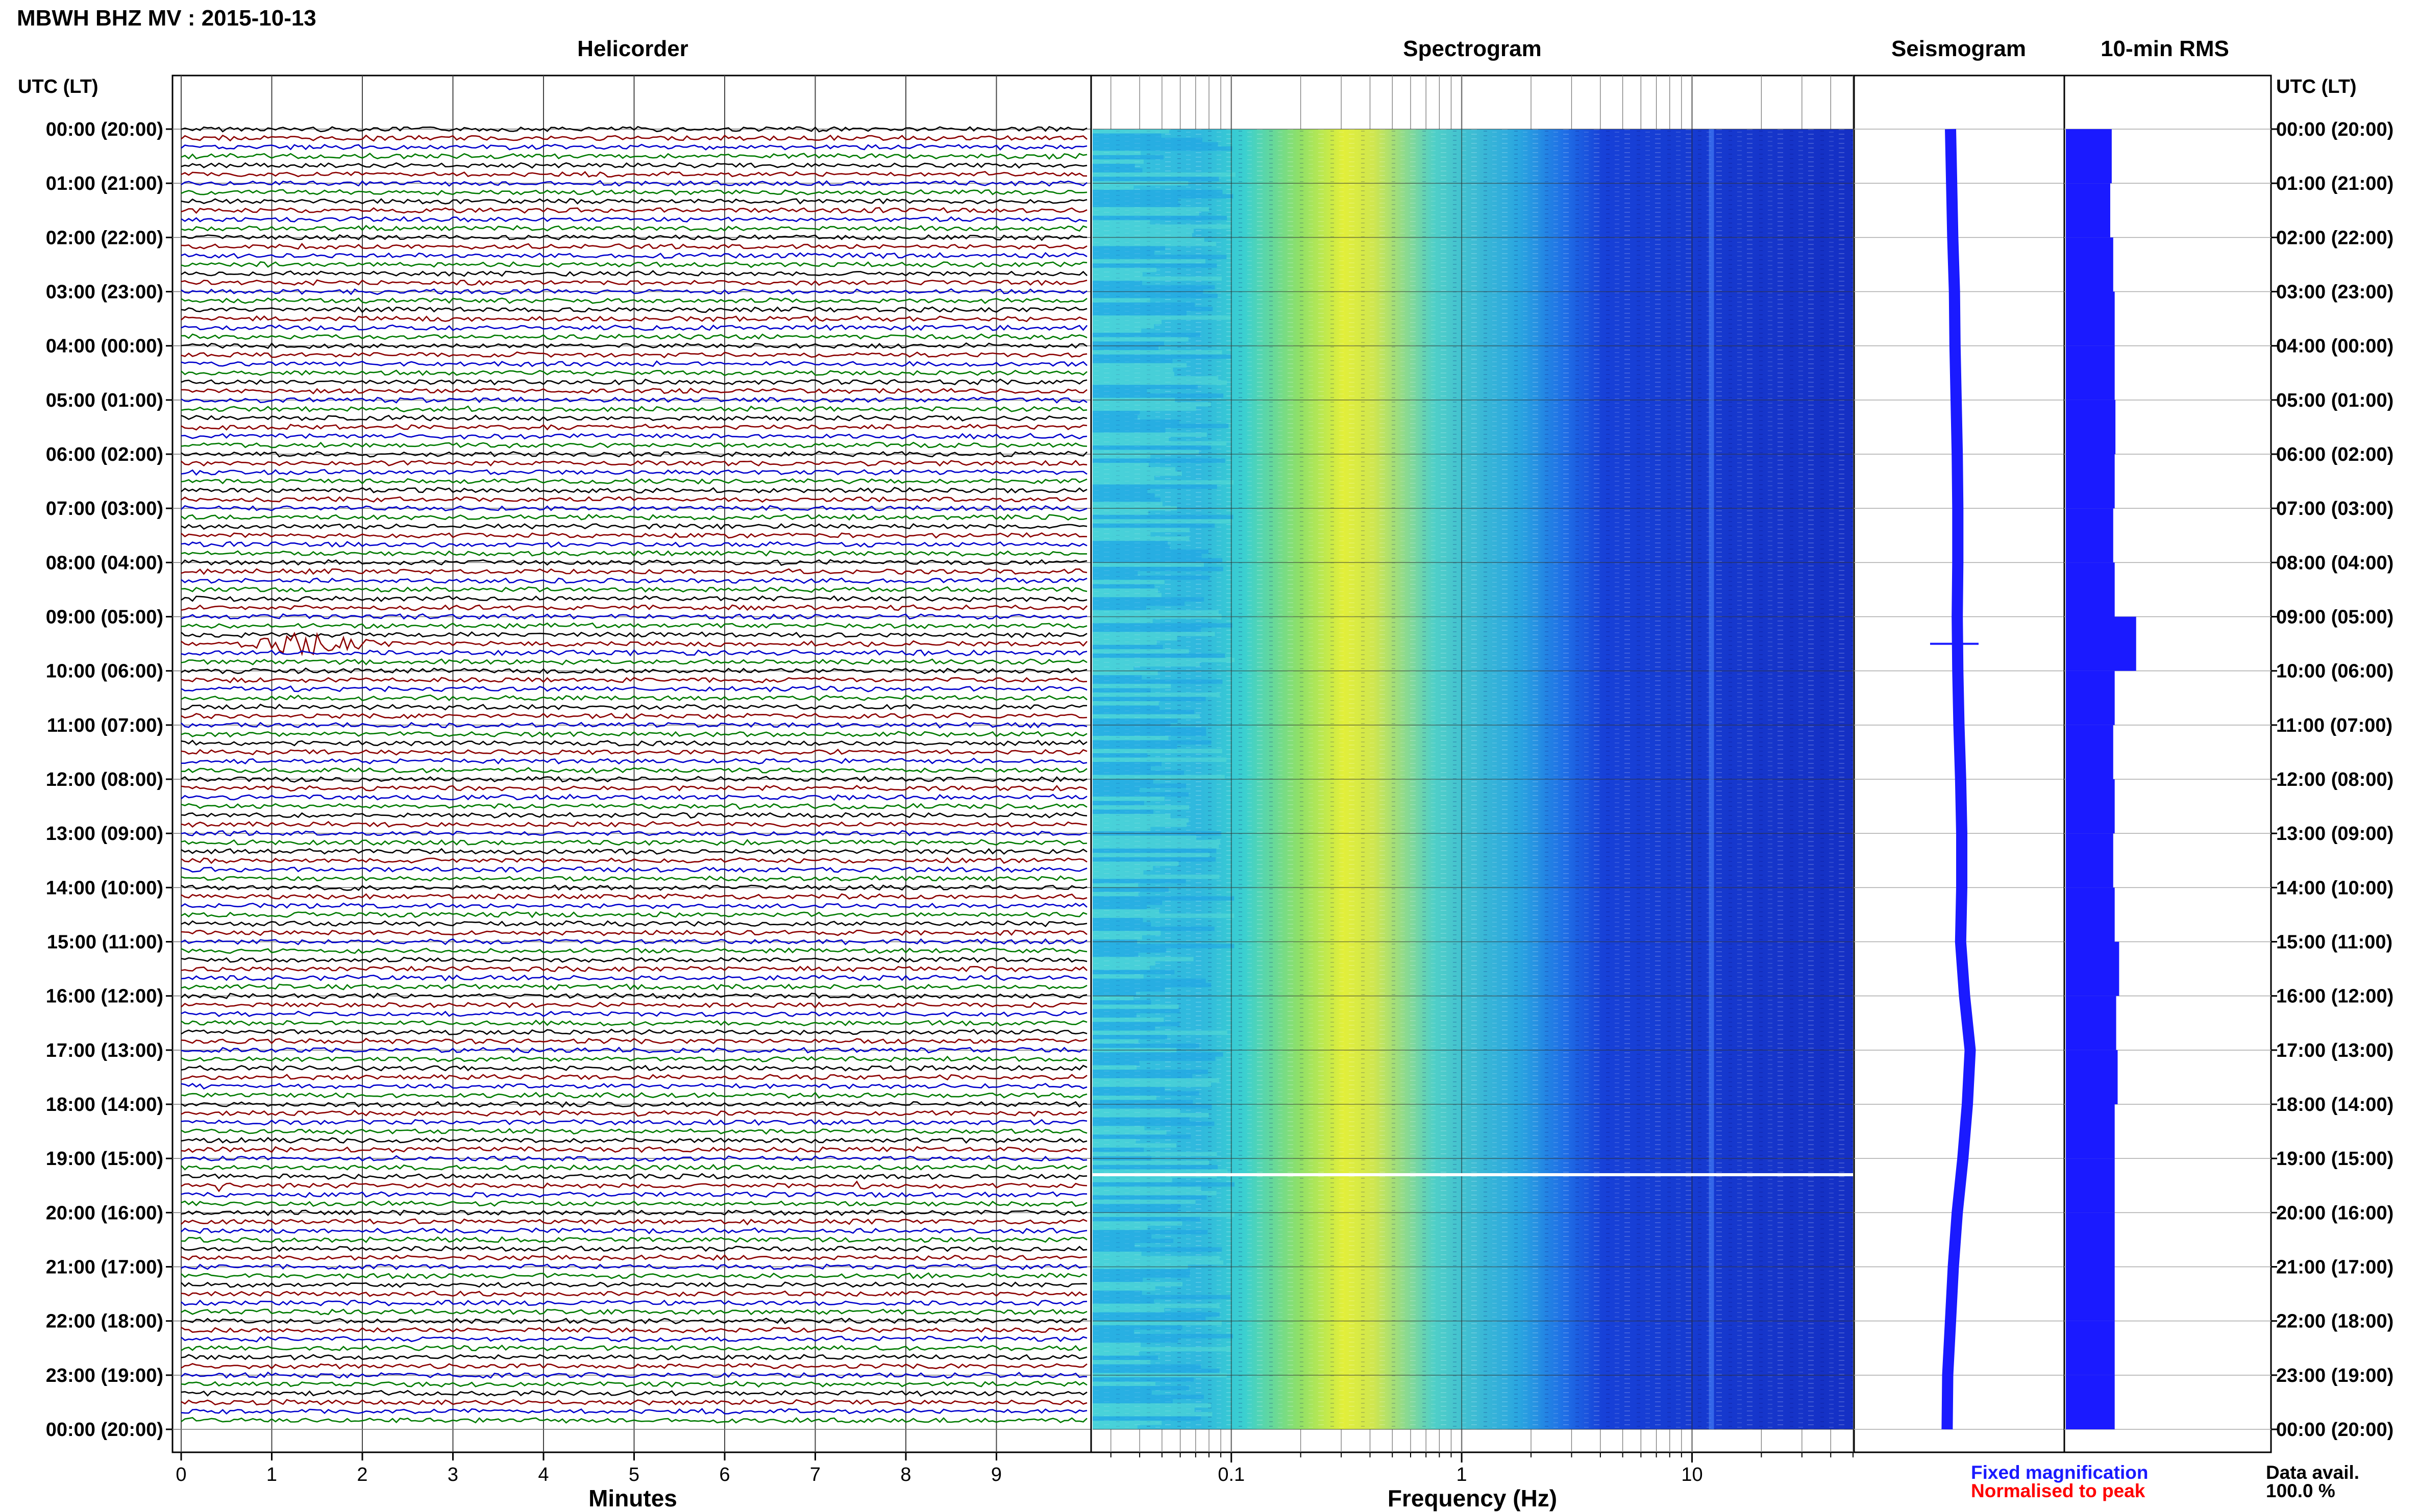  What do you see at coordinates (2334, 1050) in the screenshot?
I see `row-label-right: 17:00 (13:00)` at bounding box center [2334, 1050].